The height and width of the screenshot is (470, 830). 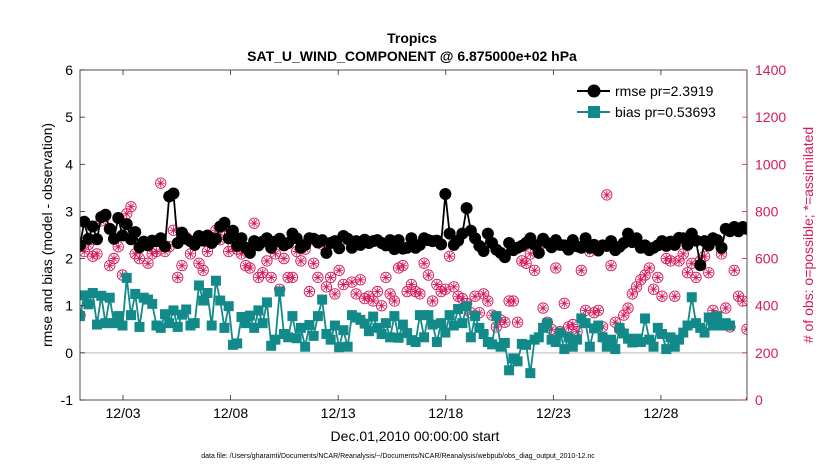 What do you see at coordinates (770, 164) in the screenshot?
I see `right-tick-label: 1000` at bounding box center [770, 164].